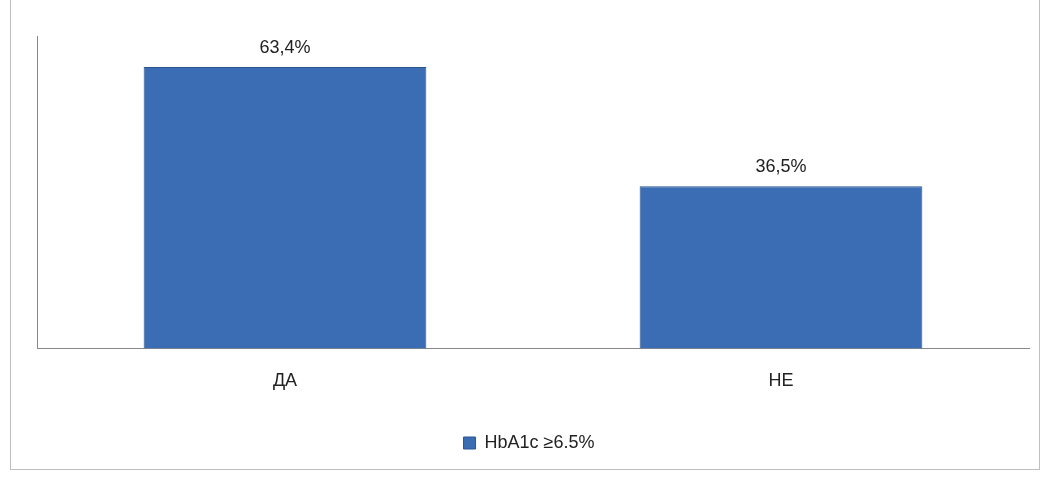 This screenshot has height=478, width=1052. I want to click on x-tick-label: НЕ, so click(781, 380).